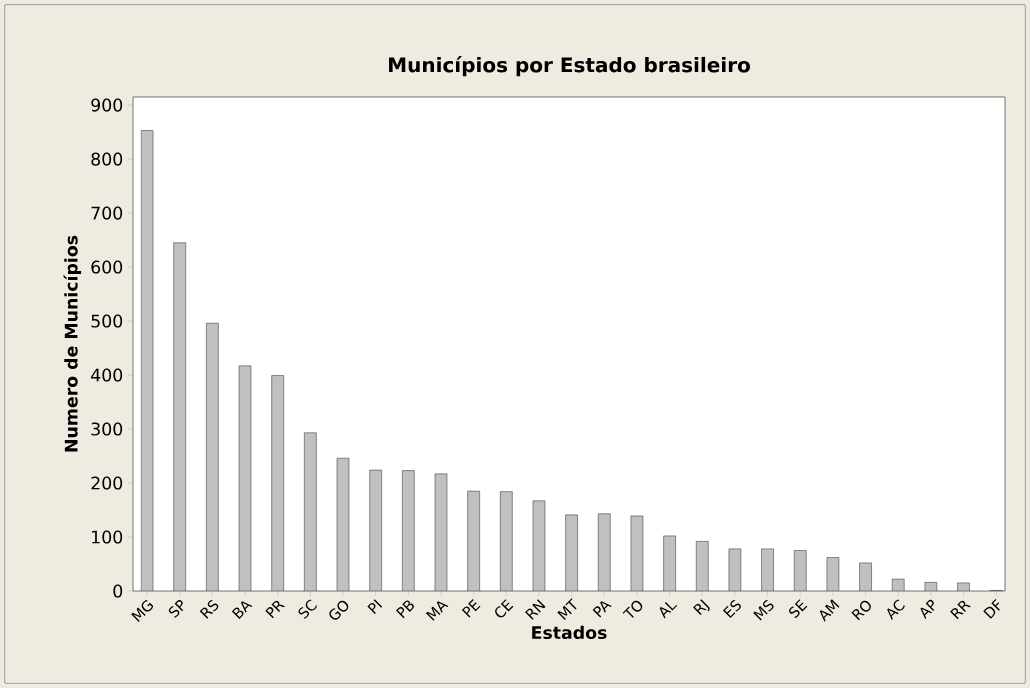 The height and width of the screenshot is (688, 1030). What do you see at coordinates (404, 609) in the screenshot?
I see `x-tick-label: PB` at bounding box center [404, 609].